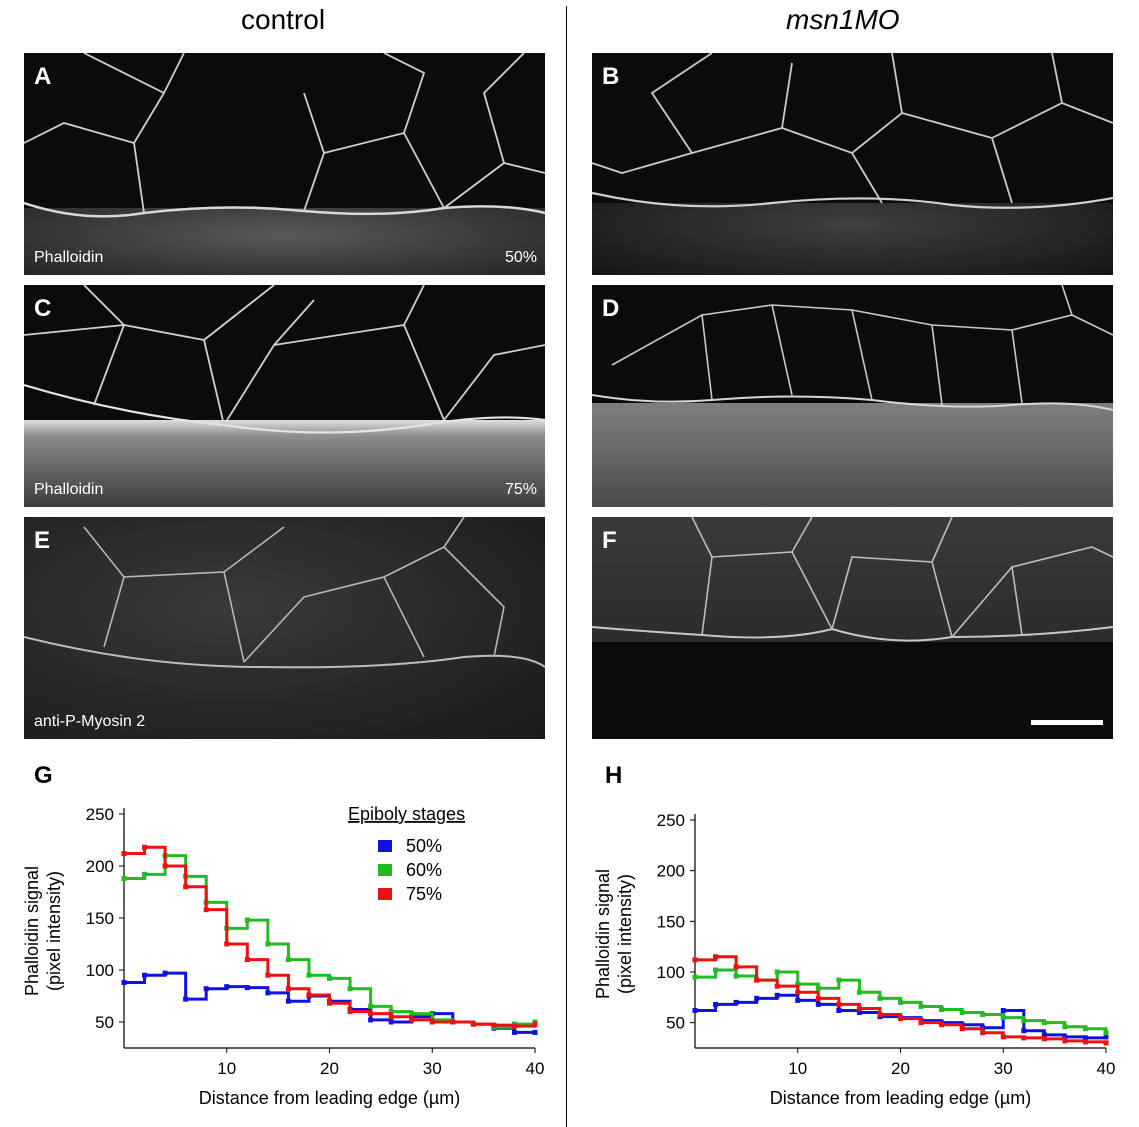 Image resolution: width=1139 pixels, height=1127 pixels. Describe the element at coordinates (42, 540) in the screenshot. I see `panel-letter: E` at that location.